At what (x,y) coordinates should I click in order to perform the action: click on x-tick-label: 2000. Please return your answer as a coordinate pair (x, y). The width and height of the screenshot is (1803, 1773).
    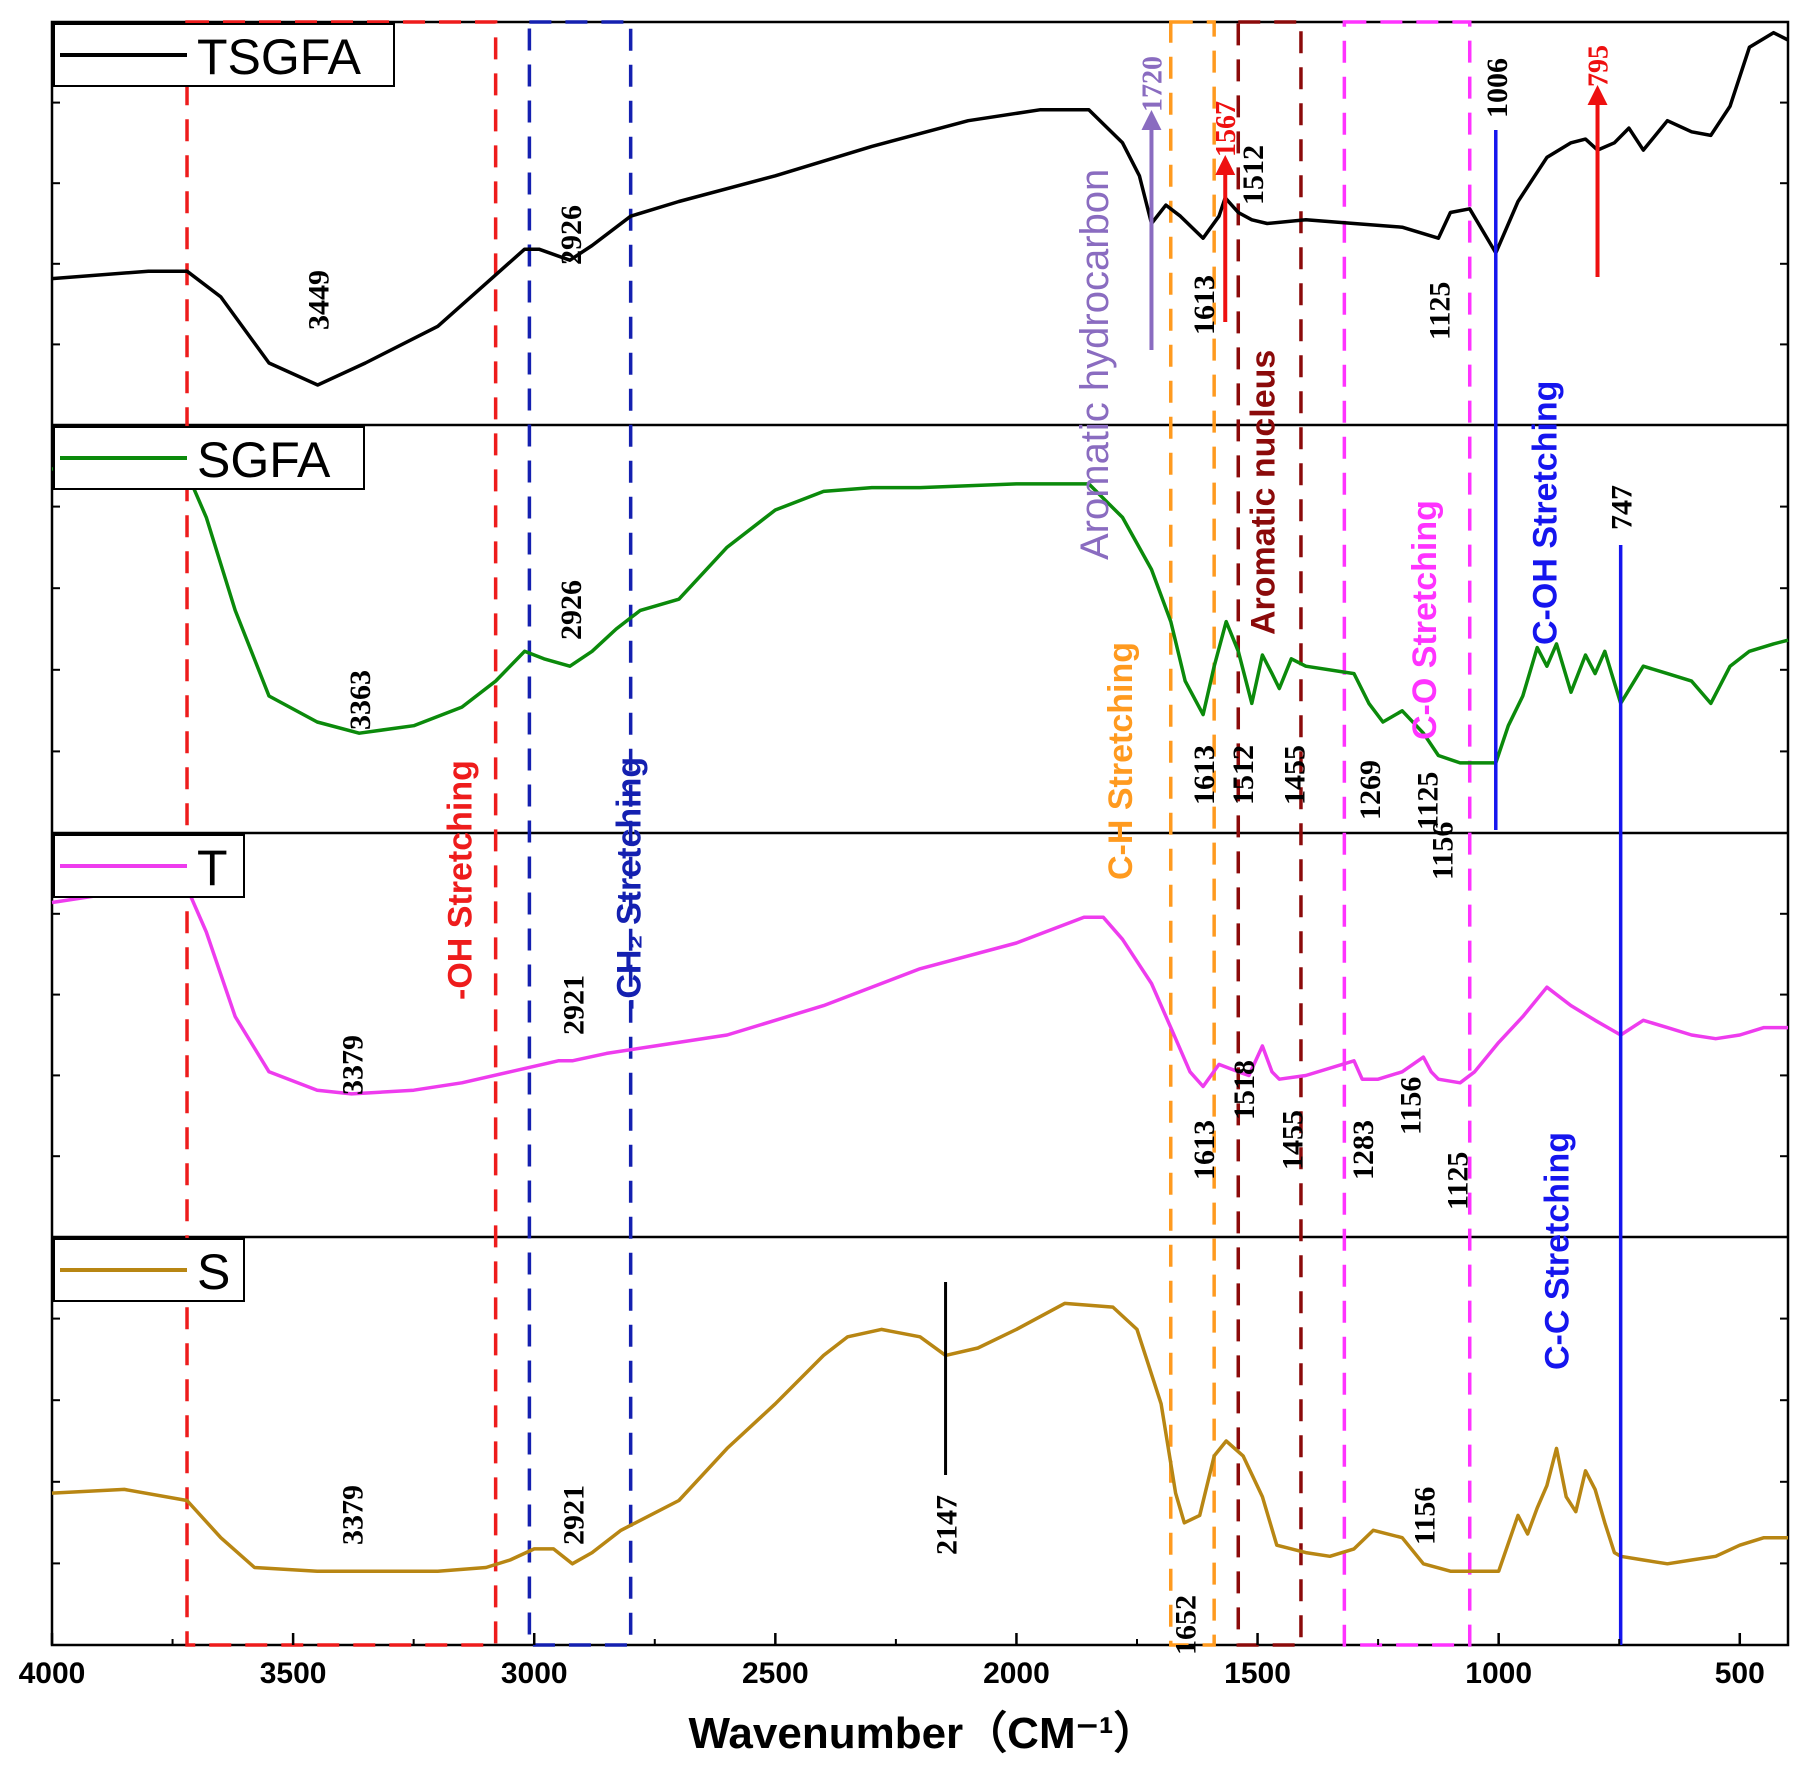
    Looking at the image, I should click on (1016, 1673).